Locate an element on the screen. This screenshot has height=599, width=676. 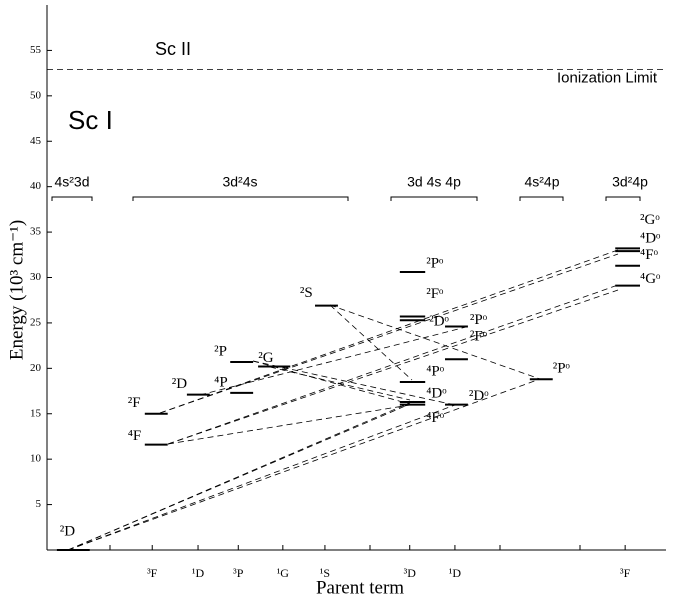
level-label: ²P is located at coordinates (220, 351).